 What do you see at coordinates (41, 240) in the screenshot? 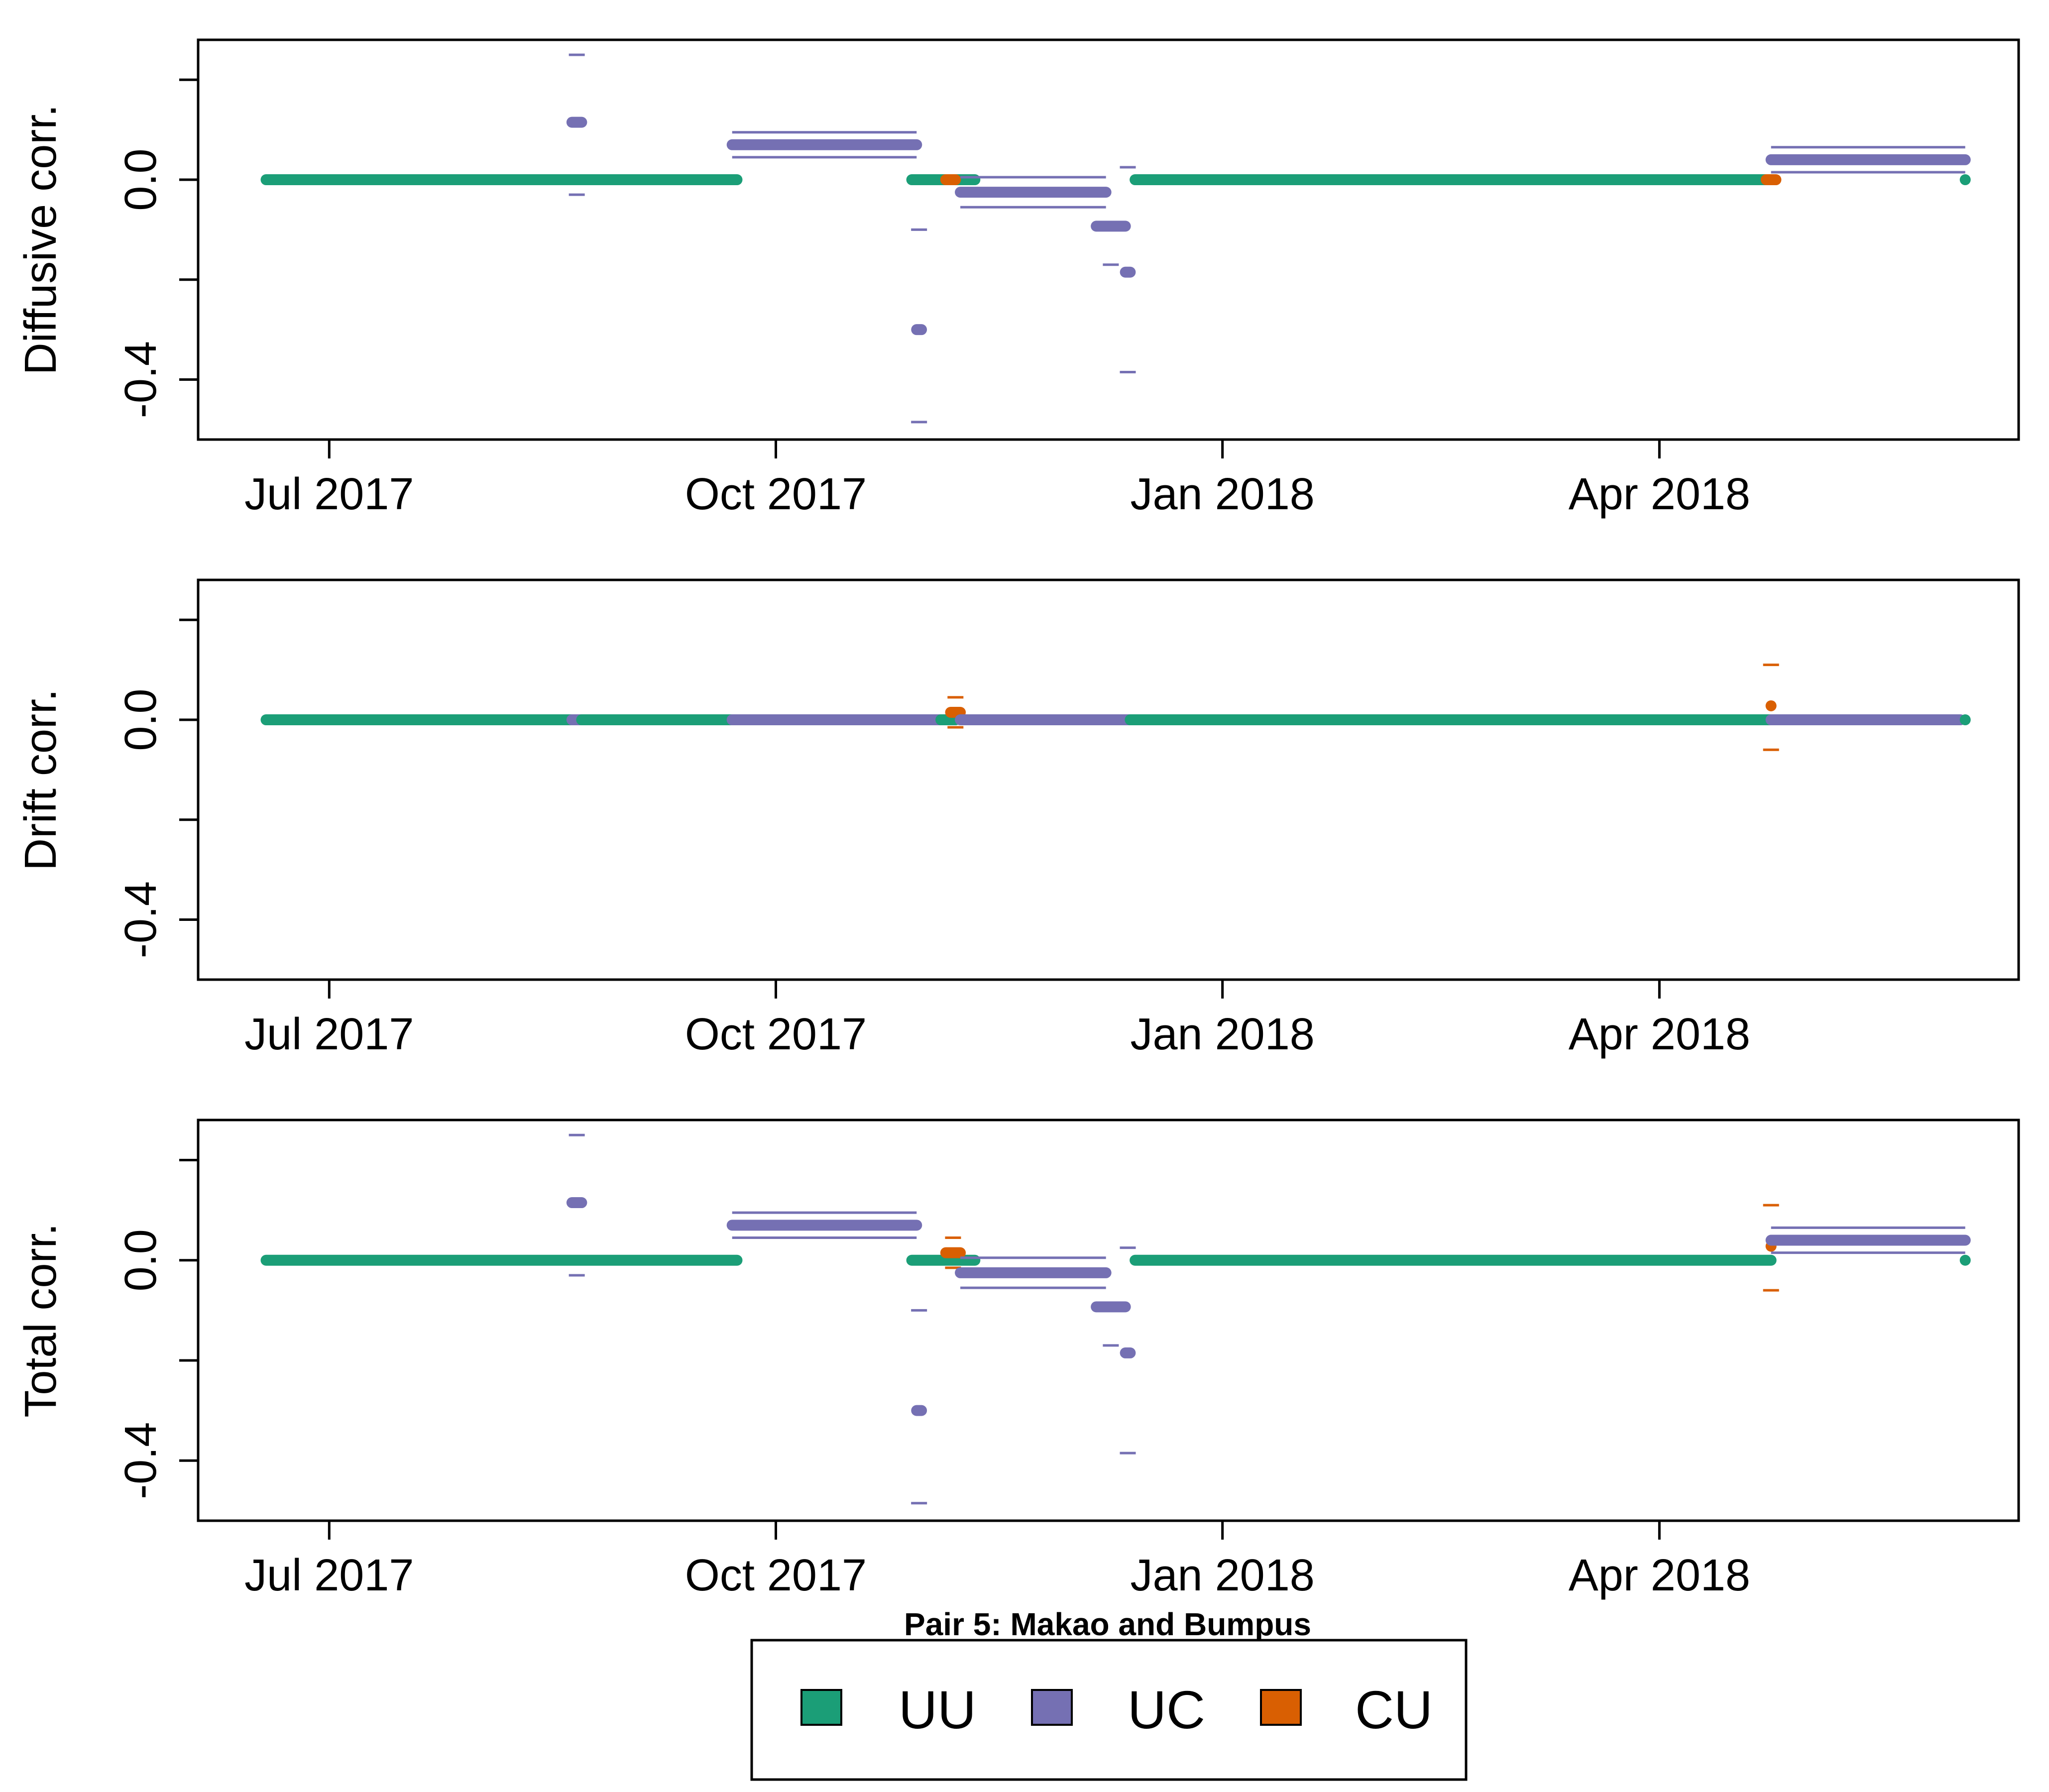
I see `y-axis-label-diffusive: Diffusive corr.` at bounding box center [41, 240].